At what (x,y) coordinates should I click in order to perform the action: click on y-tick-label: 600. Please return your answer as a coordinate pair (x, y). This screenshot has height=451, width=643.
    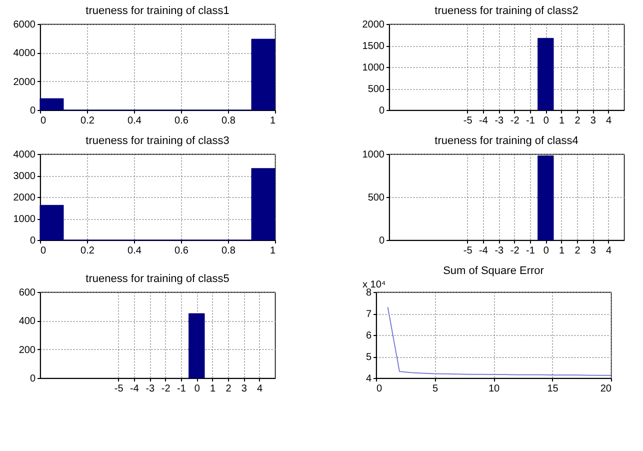
    Looking at the image, I should click on (27, 293).